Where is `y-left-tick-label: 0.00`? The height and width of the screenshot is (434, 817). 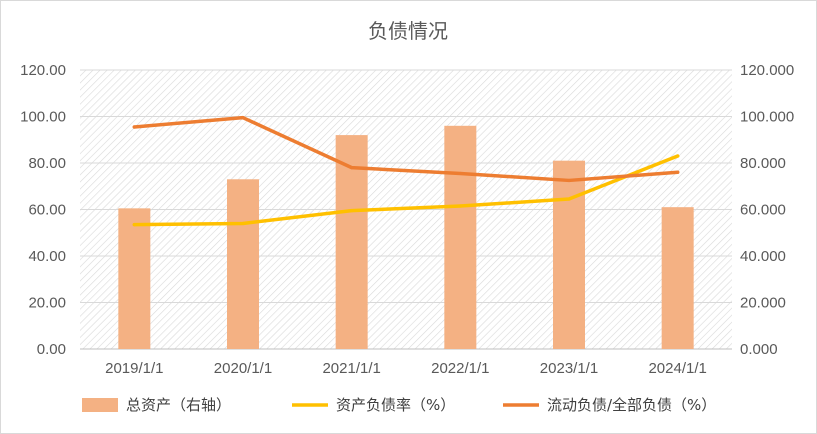 y-left-tick-label: 0.00 is located at coordinates (51, 349).